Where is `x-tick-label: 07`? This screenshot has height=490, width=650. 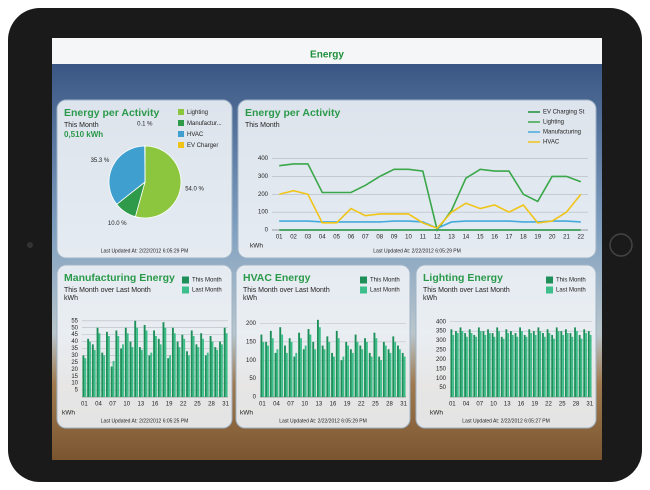 x-tick-label: 07 is located at coordinates (112, 405).